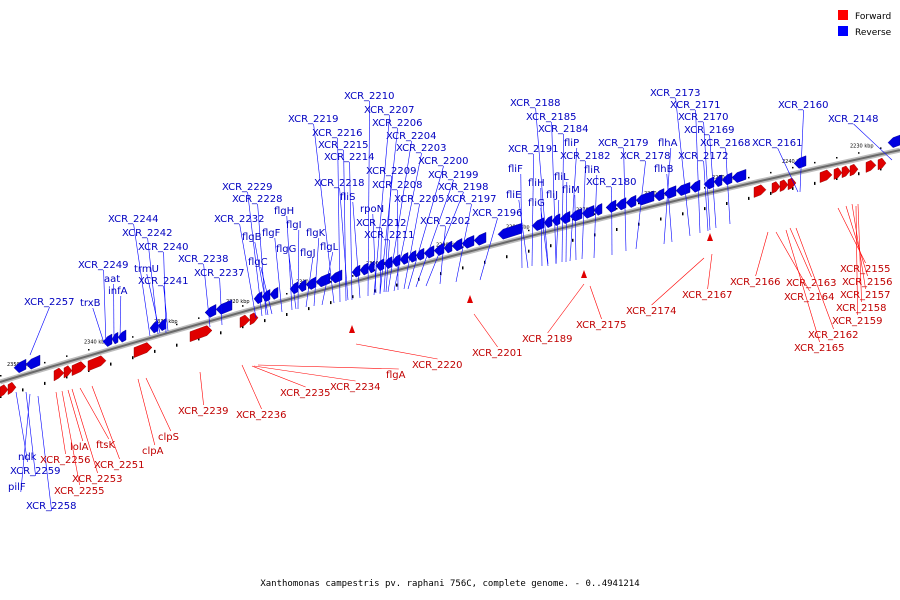 Image resolution: width=900 pixels, height=600 pixels. I want to click on reverse-gene-label-trxb: trxB, so click(90, 303).